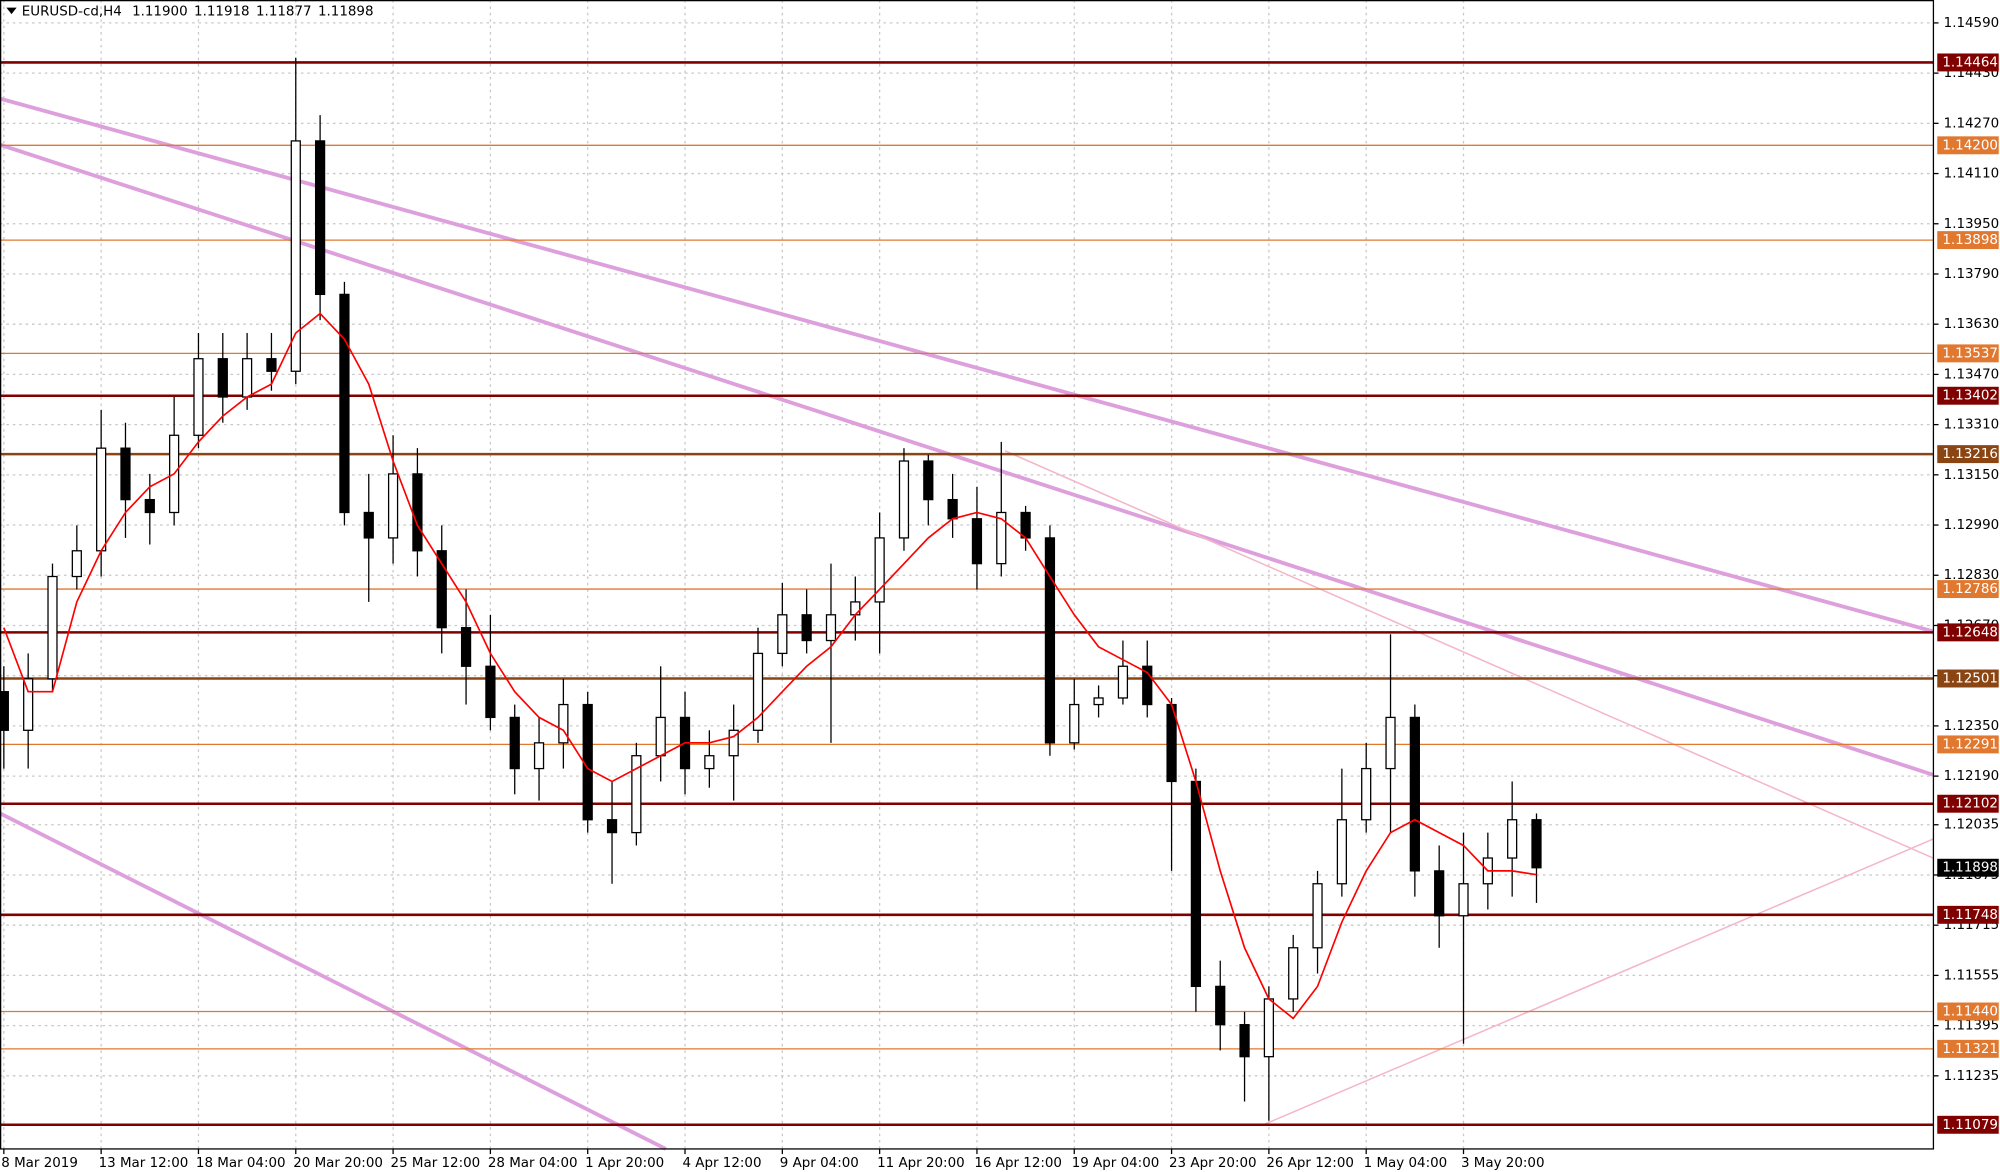 The image size is (2000, 1172). What do you see at coordinates (72, 12) in the screenshot?
I see `symbol: EURUSD-cd,H4` at bounding box center [72, 12].